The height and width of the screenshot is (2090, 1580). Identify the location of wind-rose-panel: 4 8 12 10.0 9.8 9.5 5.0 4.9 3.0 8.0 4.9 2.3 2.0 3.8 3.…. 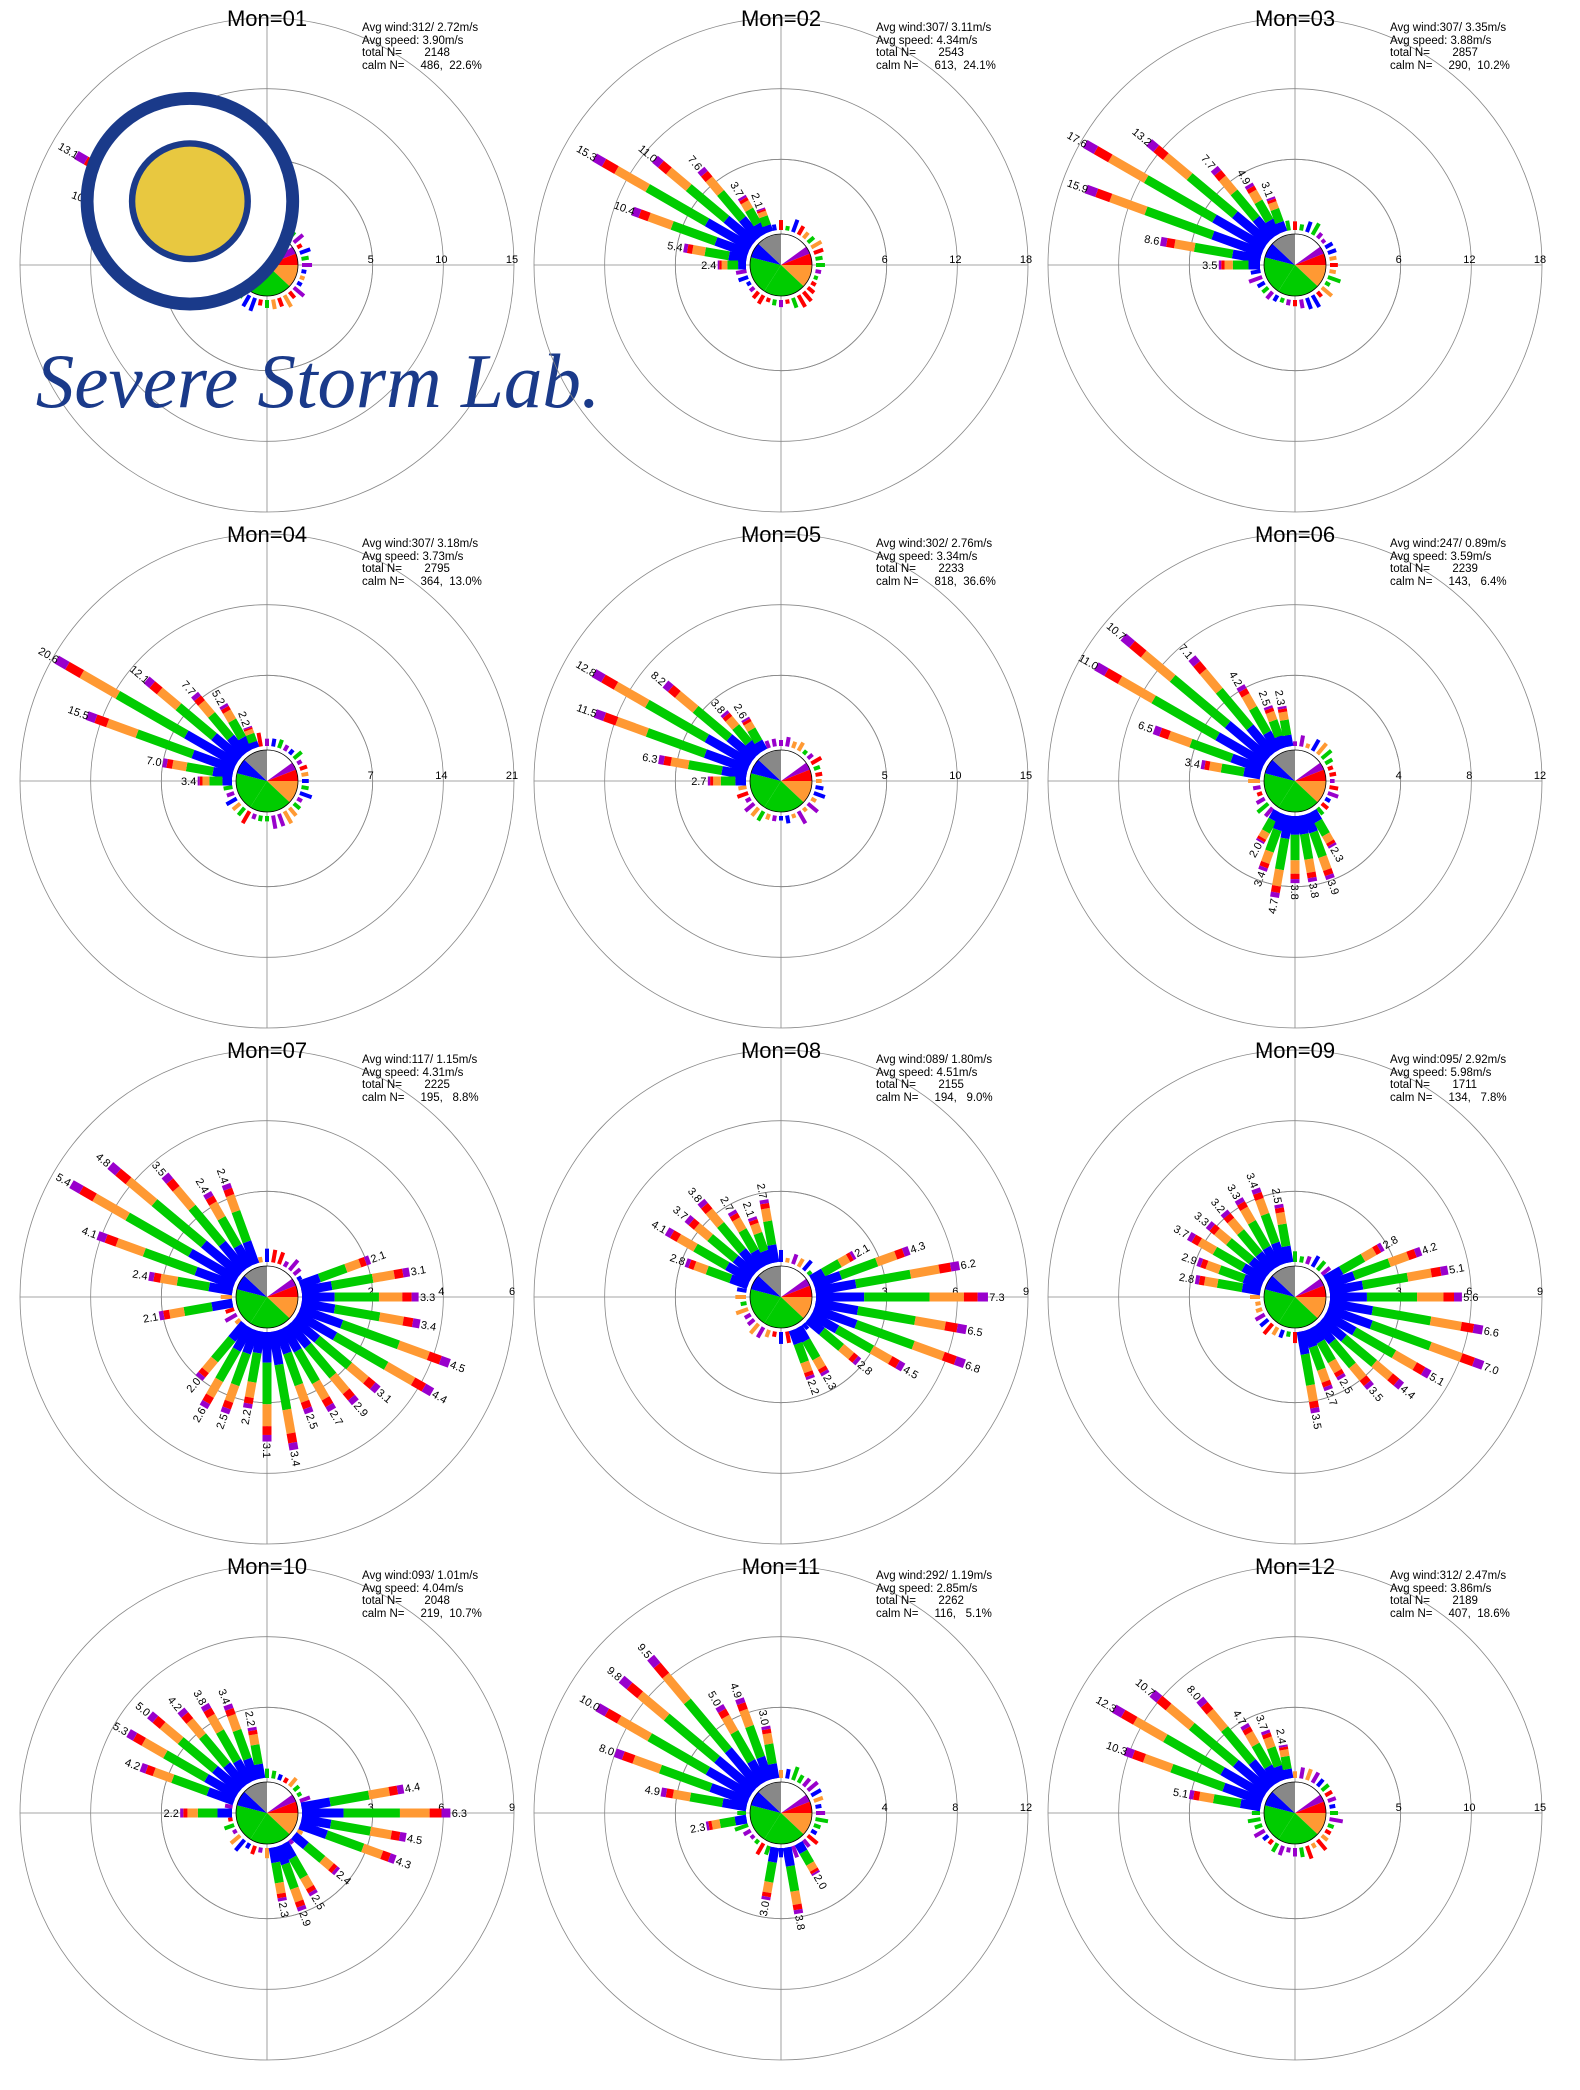
(781, 1812).